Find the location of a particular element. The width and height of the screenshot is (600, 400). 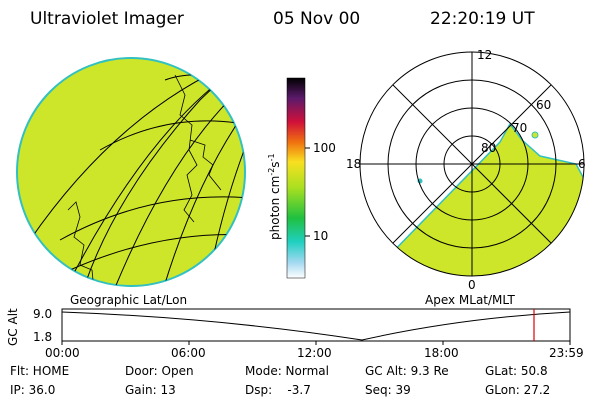

mlat-label: 70 is located at coordinates (519, 128).